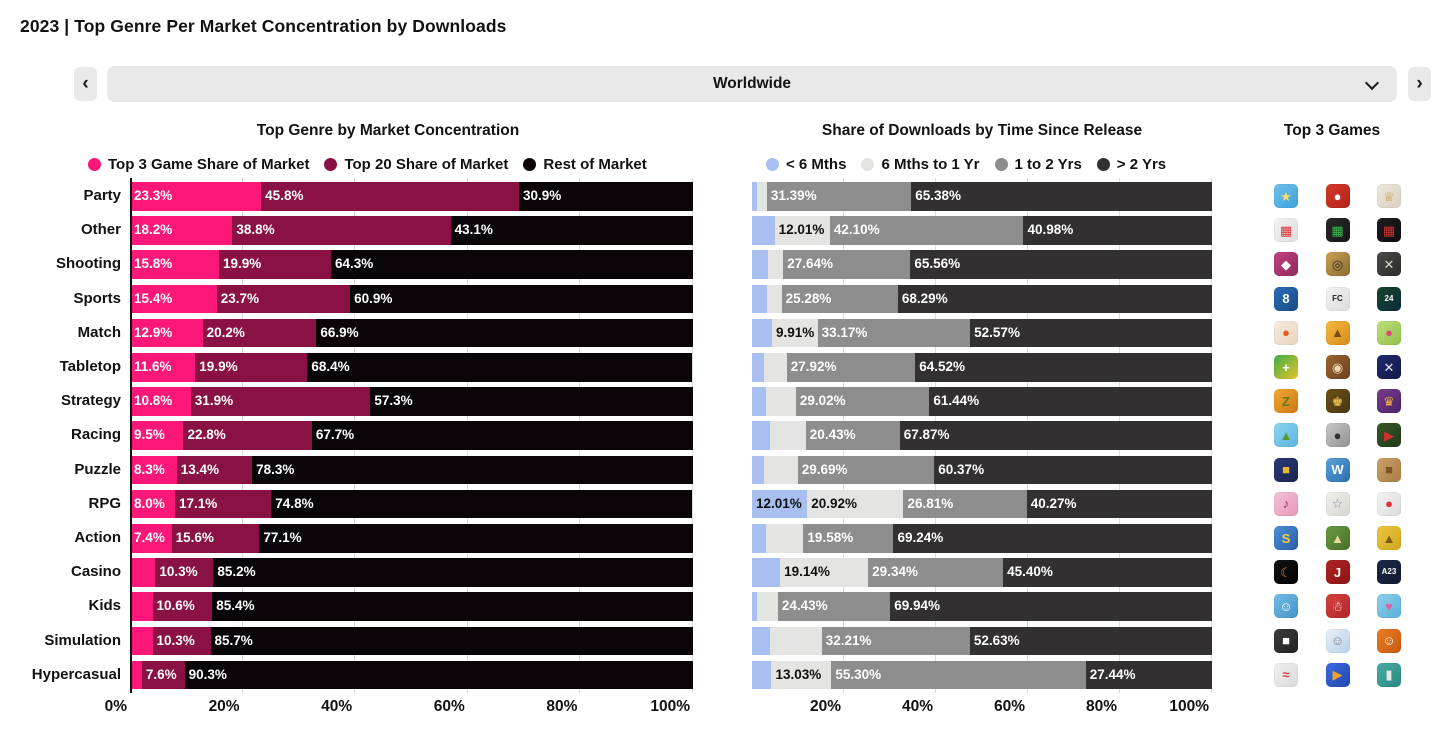 The image size is (1456, 739). Describe the element at coordinates (247, 435) in the screenshot. I see `bar-segment-top-20-share-of-market: 22.8%` at that location.